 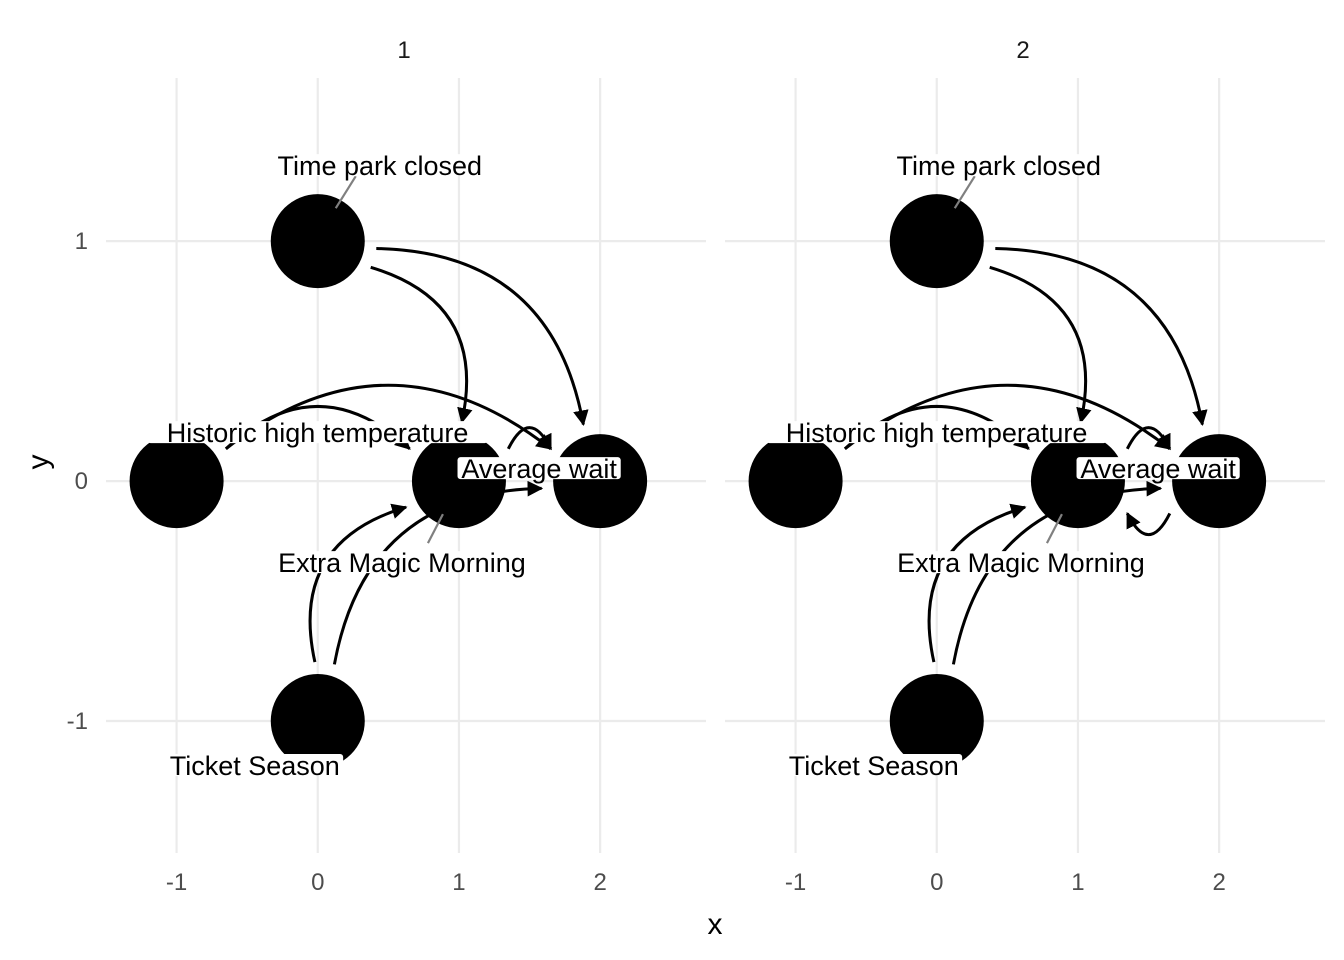 What do you see at coordinates (38, 462) in the screenshot?
I see `y-axis-title: y` at bounding box center [38, 462].